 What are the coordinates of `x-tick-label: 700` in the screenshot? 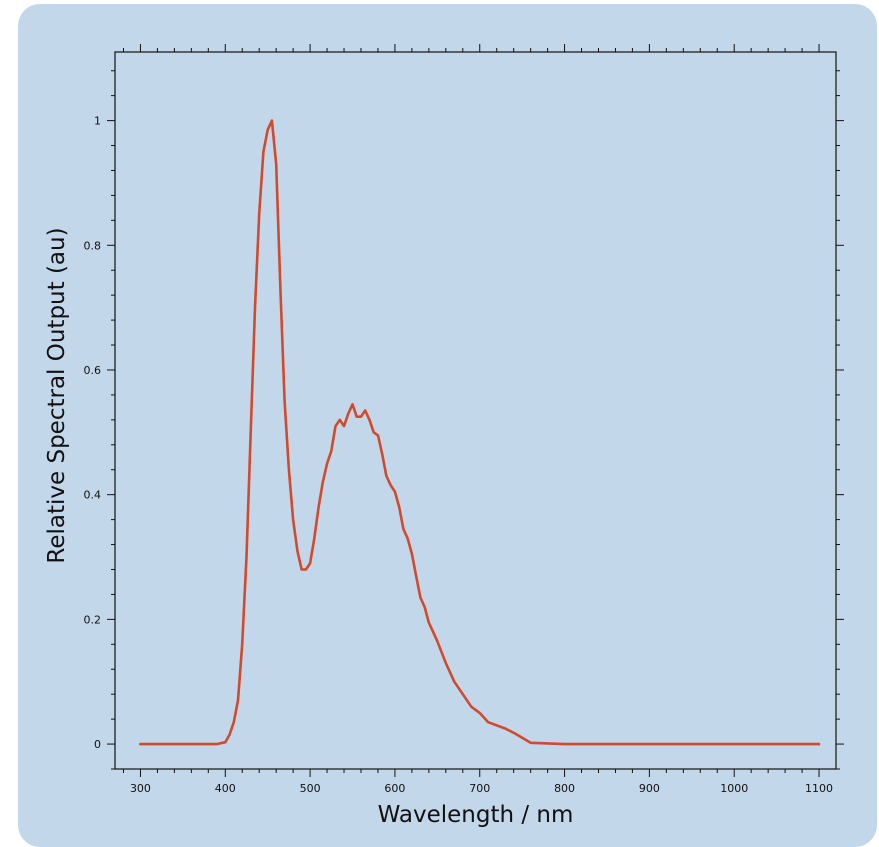 It's located at (479, 788).